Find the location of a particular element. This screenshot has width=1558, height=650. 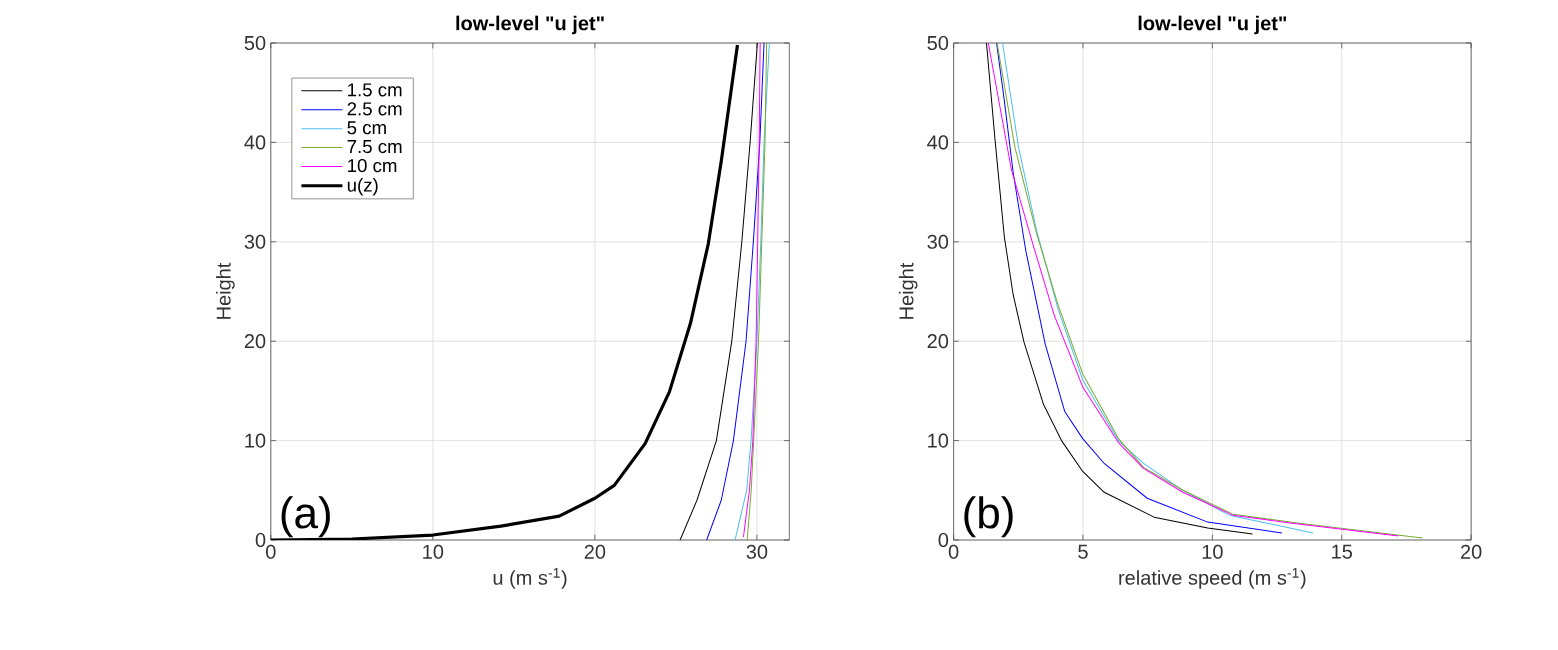

x-tick-label: 15 is located at coordinates (1342, 551).